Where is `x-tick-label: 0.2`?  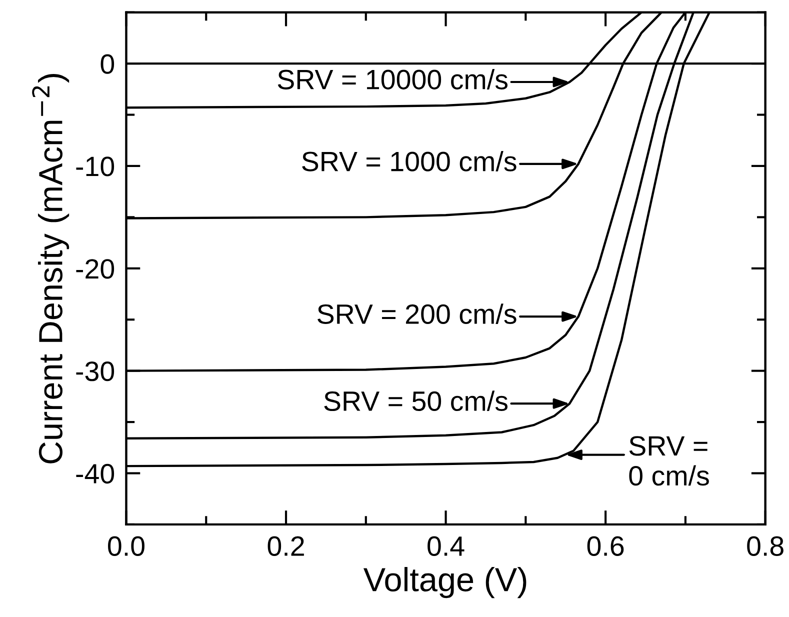 x-tick-label: 0.2 is located at coordinates (286, 546).